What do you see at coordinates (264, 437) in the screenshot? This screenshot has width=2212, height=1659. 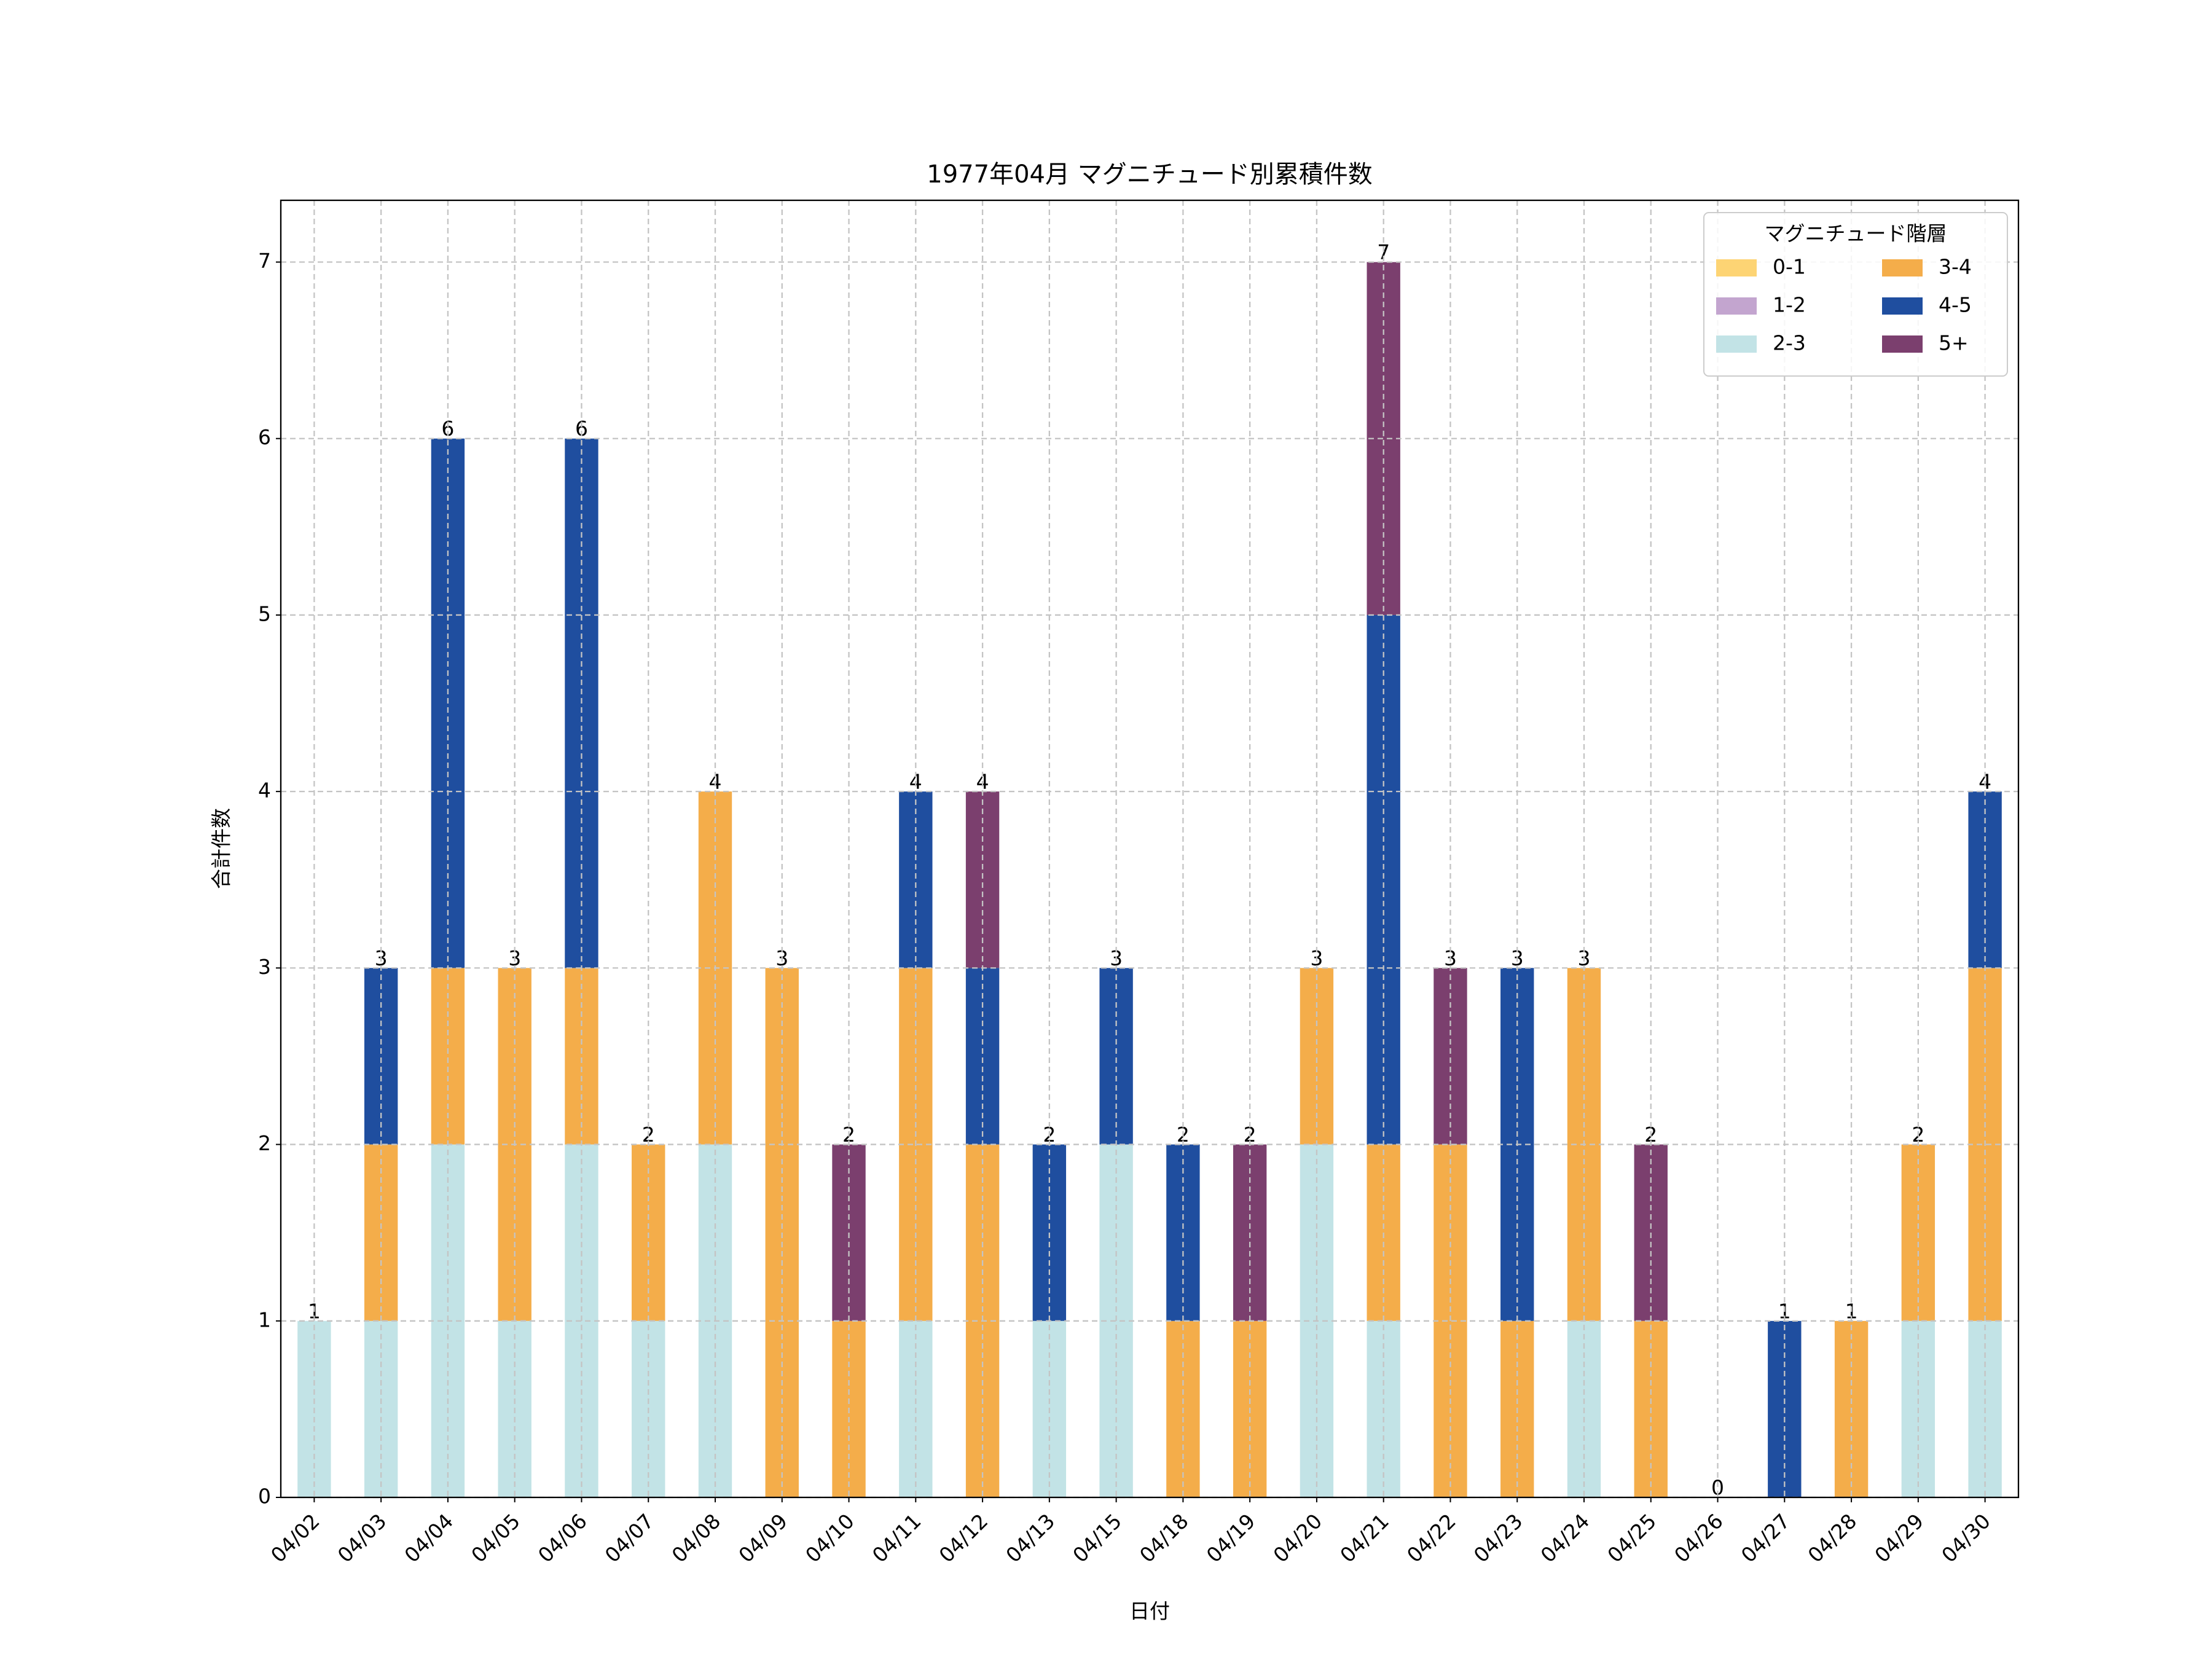 I see `y-tick-label: 6` at bounding box center [264, 437].